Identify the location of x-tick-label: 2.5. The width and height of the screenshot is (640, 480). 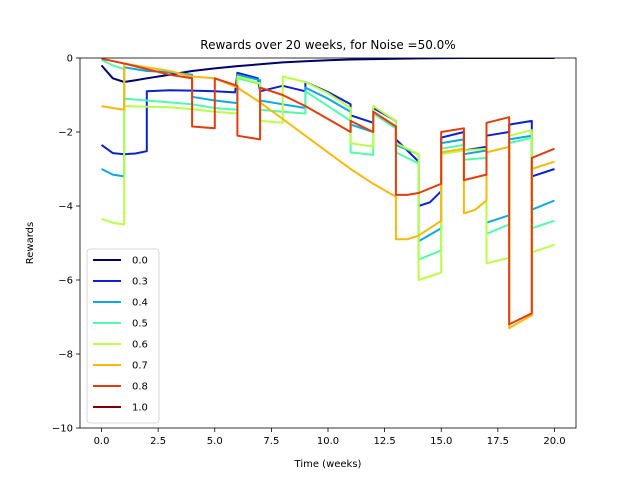
(158, 441).